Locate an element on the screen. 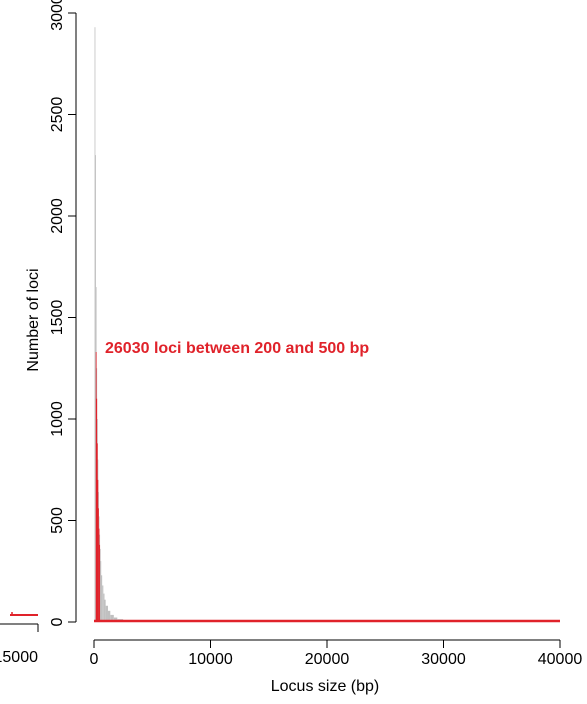  x-axis: 0 10000 20000 30000 40000 is located at coordinates (336, 653).